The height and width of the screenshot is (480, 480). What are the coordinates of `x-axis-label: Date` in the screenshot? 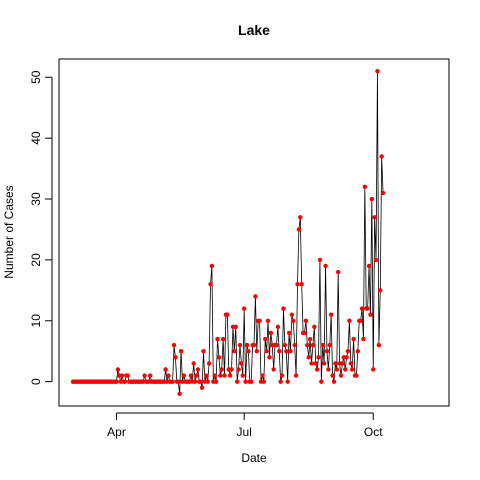 It's located at (254, 458).